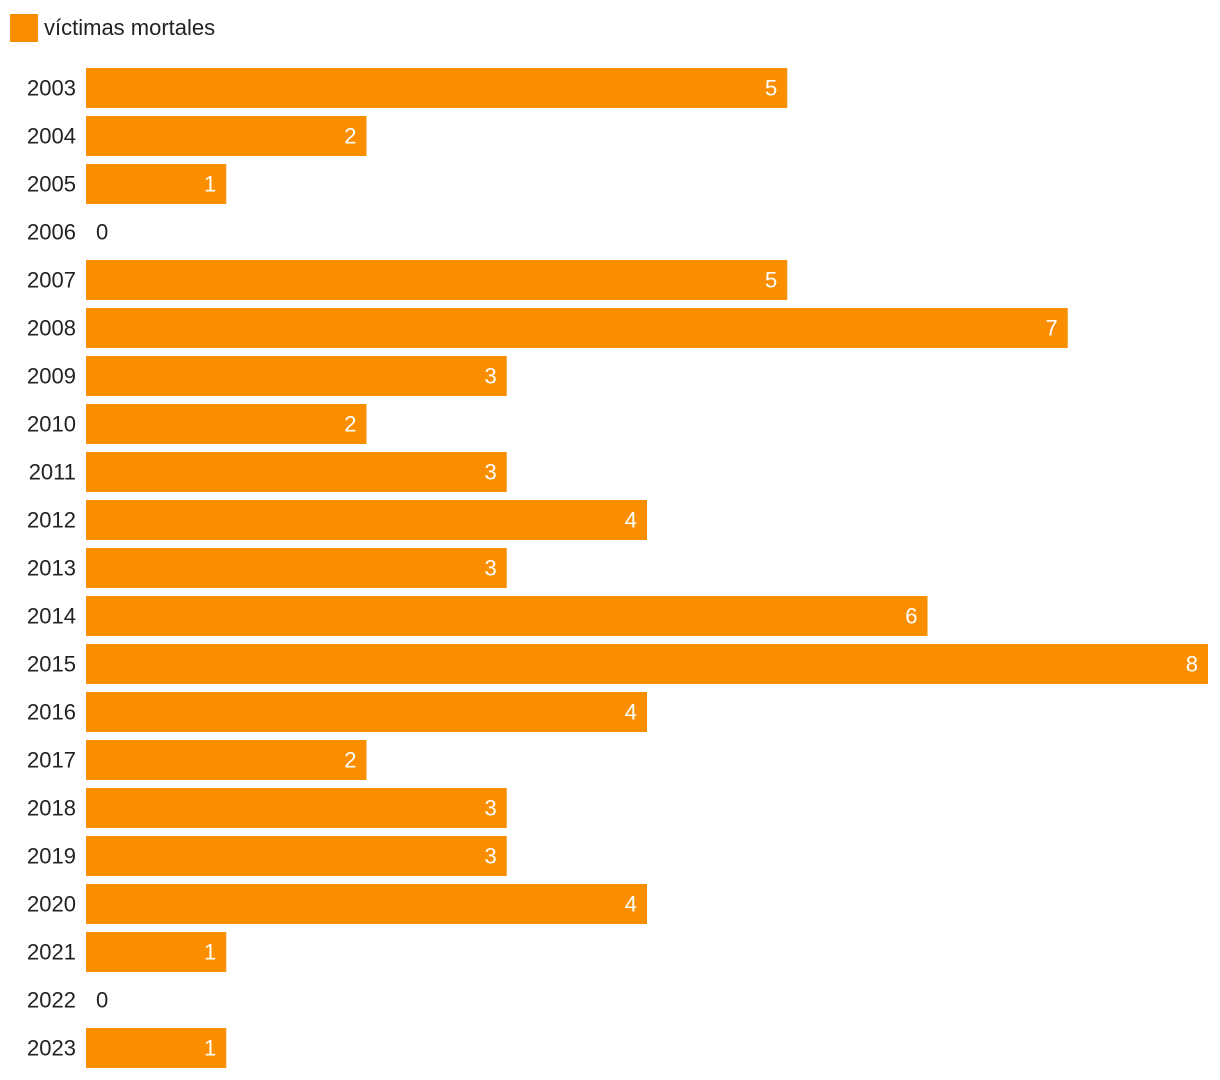 The width and height of the screenshot is (1220, 1080). Describe the element at coordinates (51, 568) in the screenshot. I see `category-label: 2013` at that location.